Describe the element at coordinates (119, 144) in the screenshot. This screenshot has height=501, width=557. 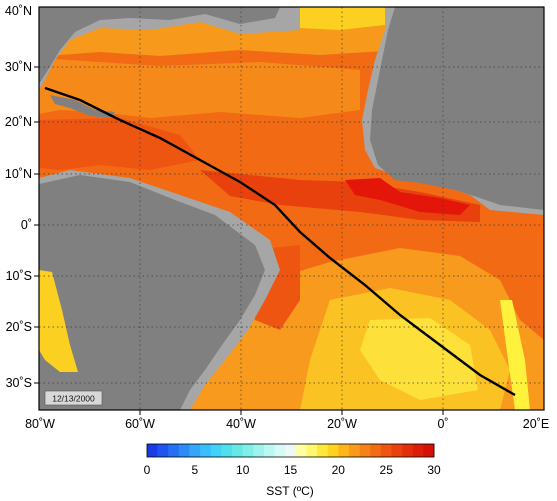
I see `caribbean-warm-region` at that location.